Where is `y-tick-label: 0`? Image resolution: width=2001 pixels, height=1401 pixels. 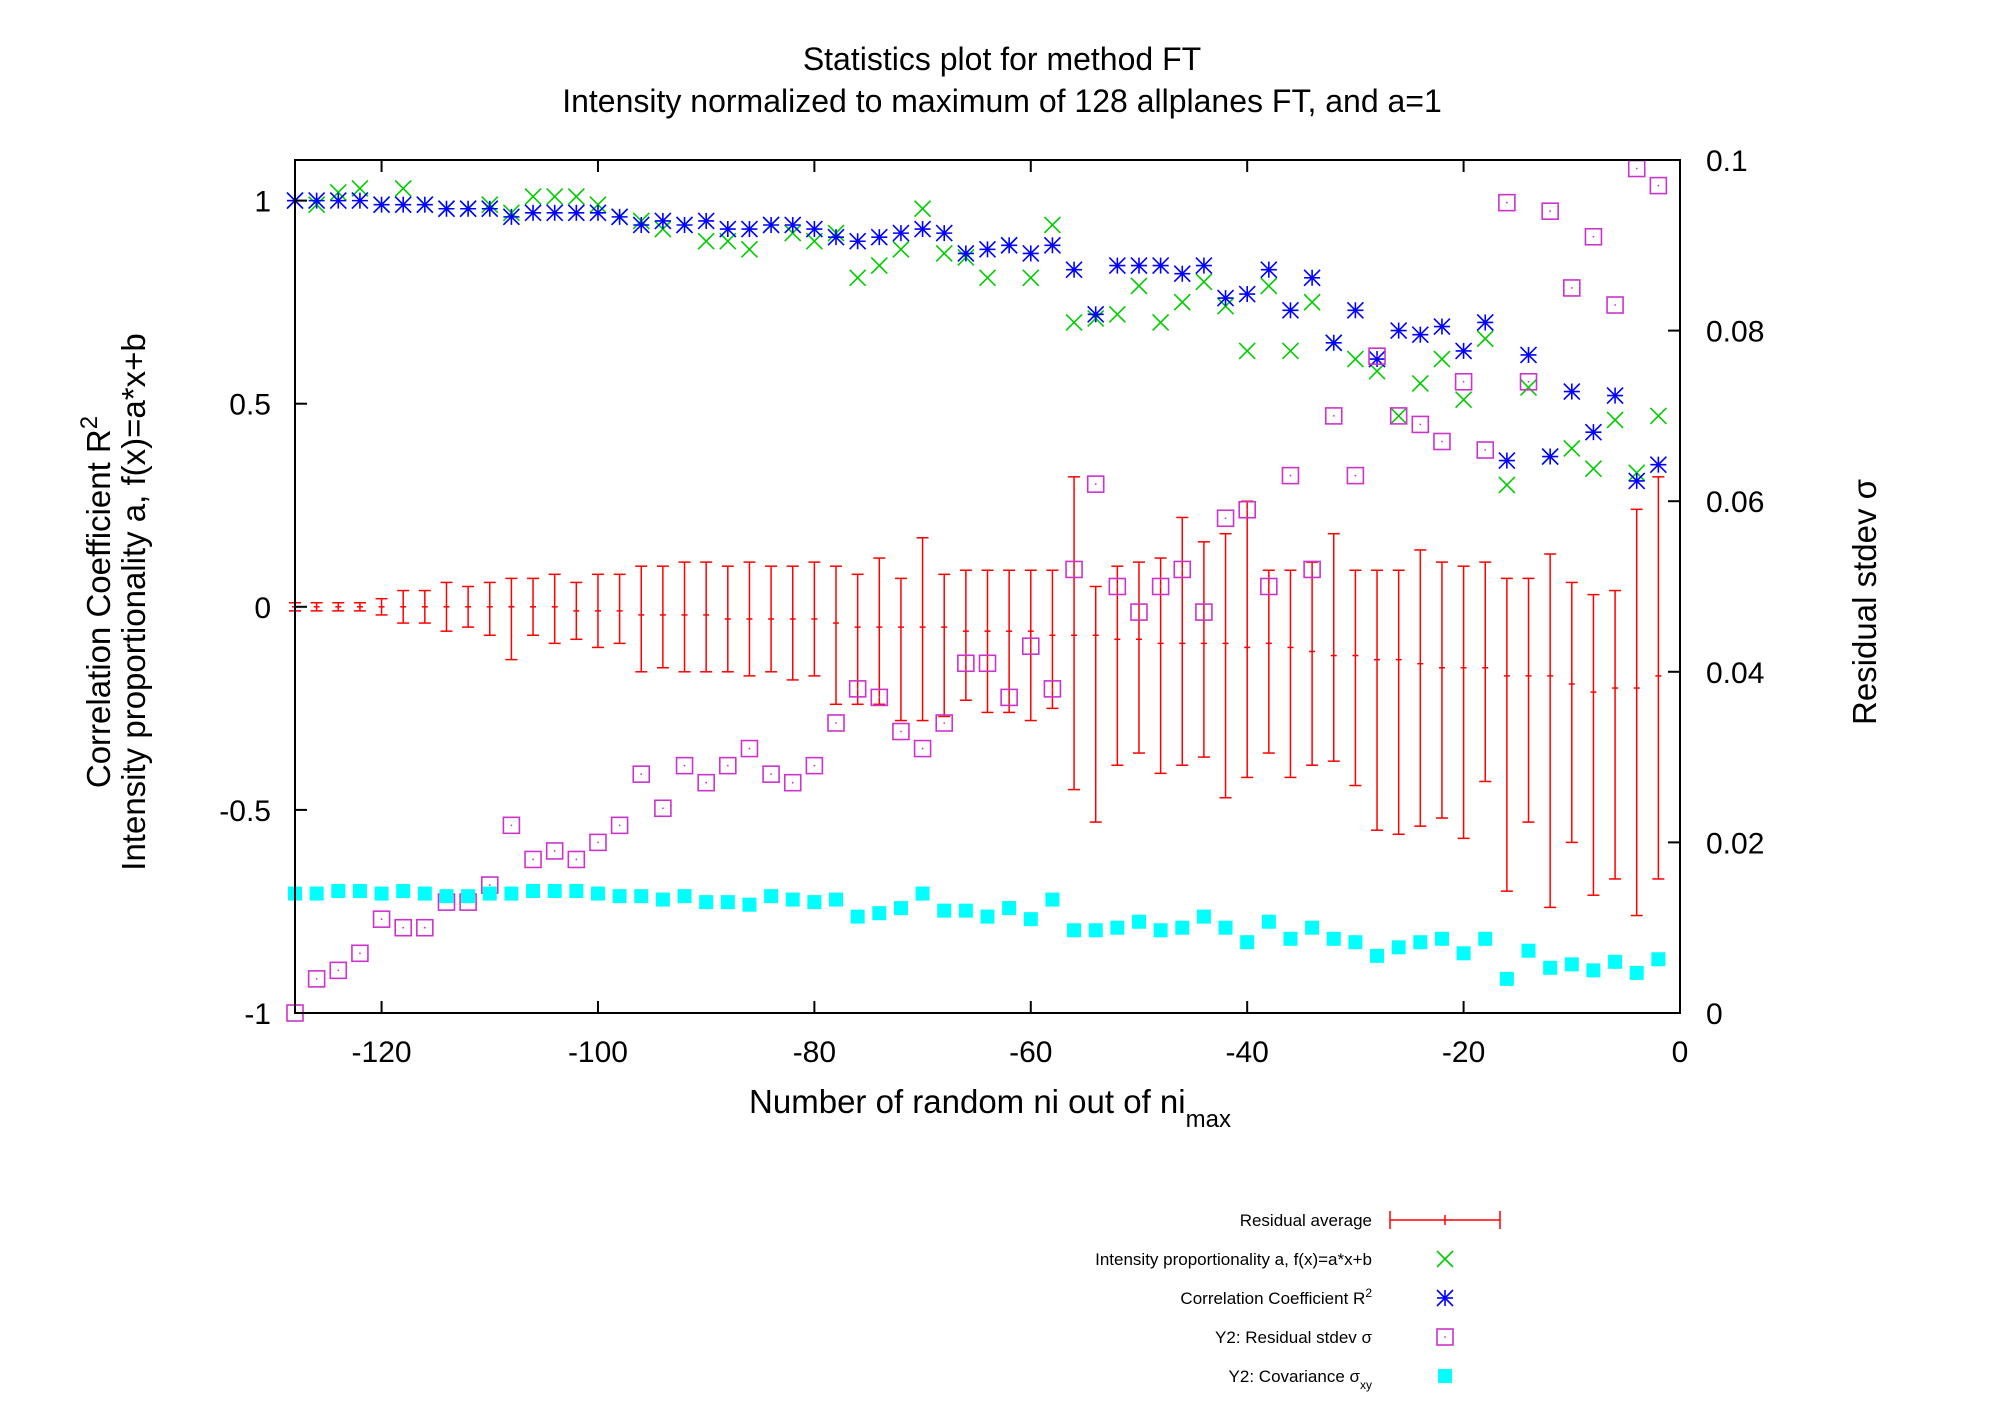
y-tick-label: 0 is located at coordinates (262, 608).